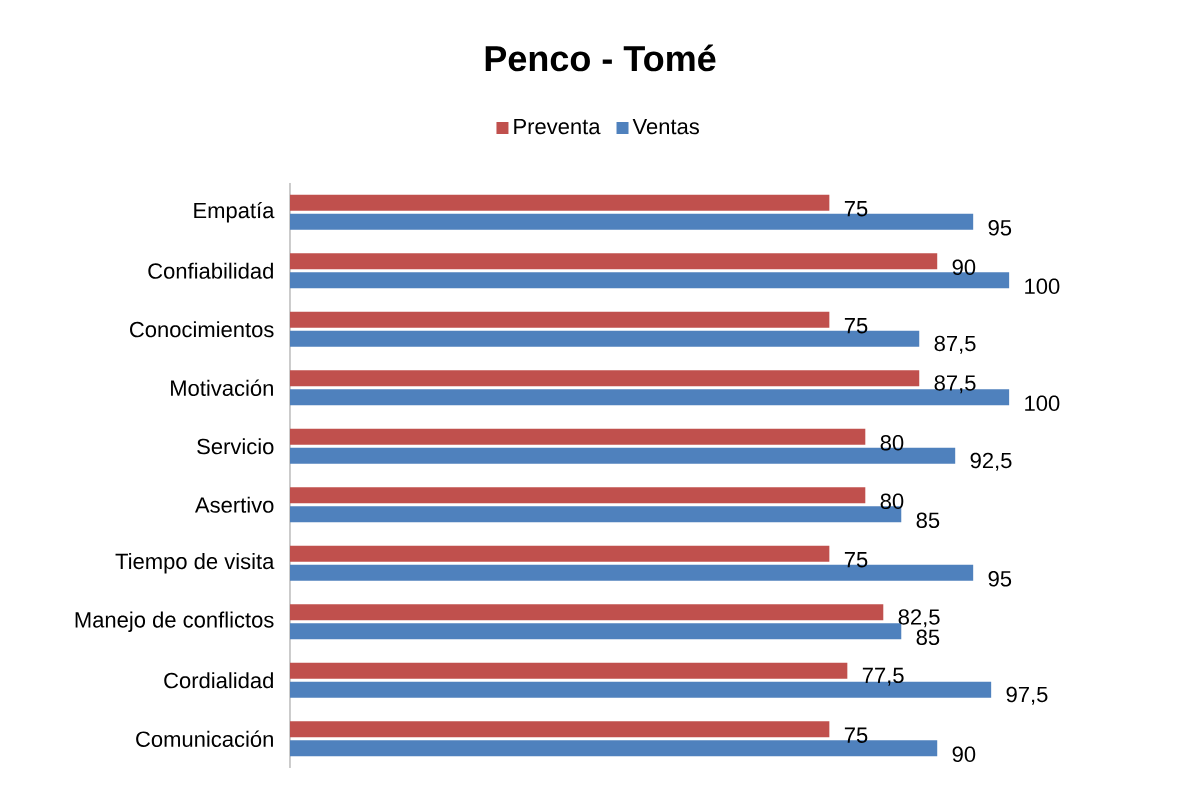  I want to click on y-tick-label: Servicio, so click(235, 446).